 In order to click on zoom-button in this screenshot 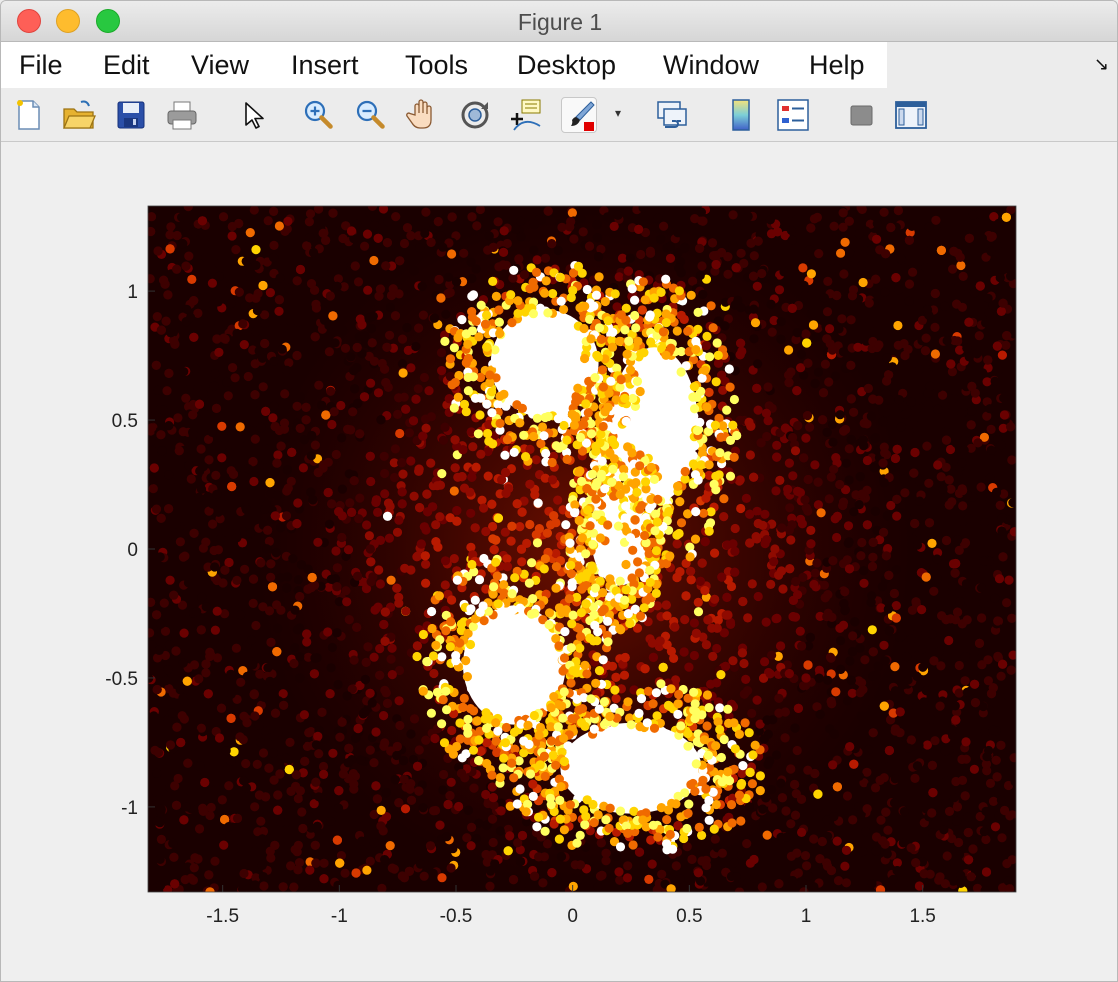, I will do `click(108, 21)`.